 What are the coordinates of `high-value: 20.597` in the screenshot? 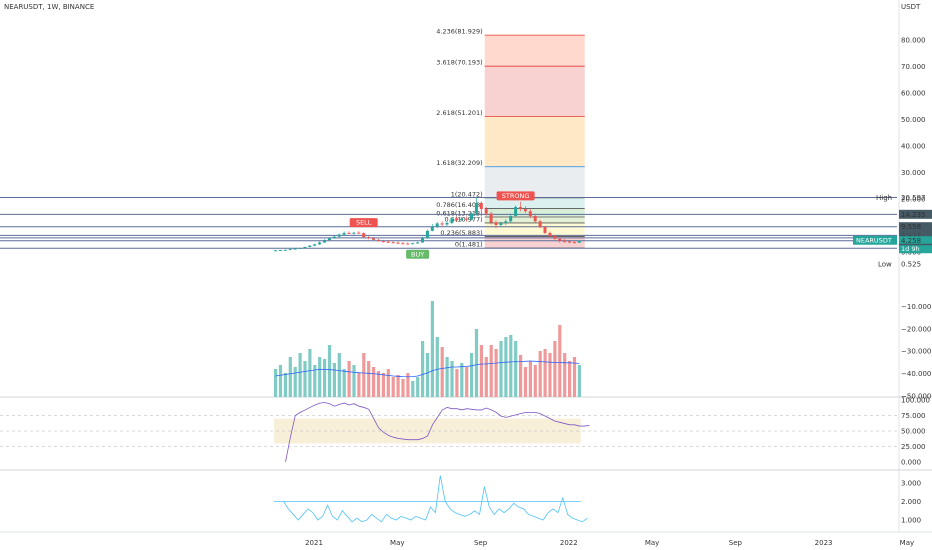 It's located at (913, 198).